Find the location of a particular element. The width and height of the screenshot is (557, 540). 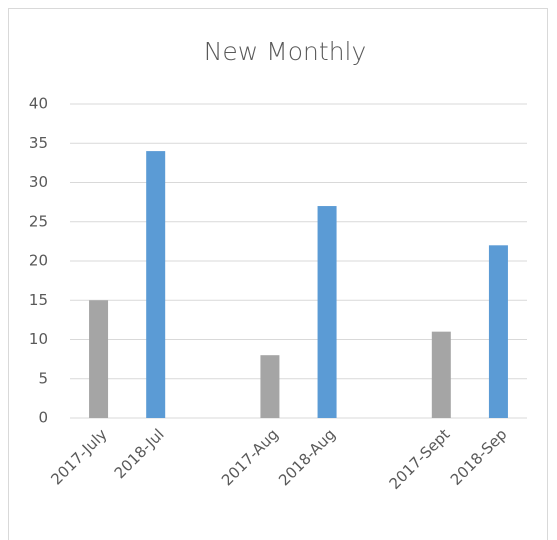

y-tick-label: 30 is located at coordinates (38, 182).